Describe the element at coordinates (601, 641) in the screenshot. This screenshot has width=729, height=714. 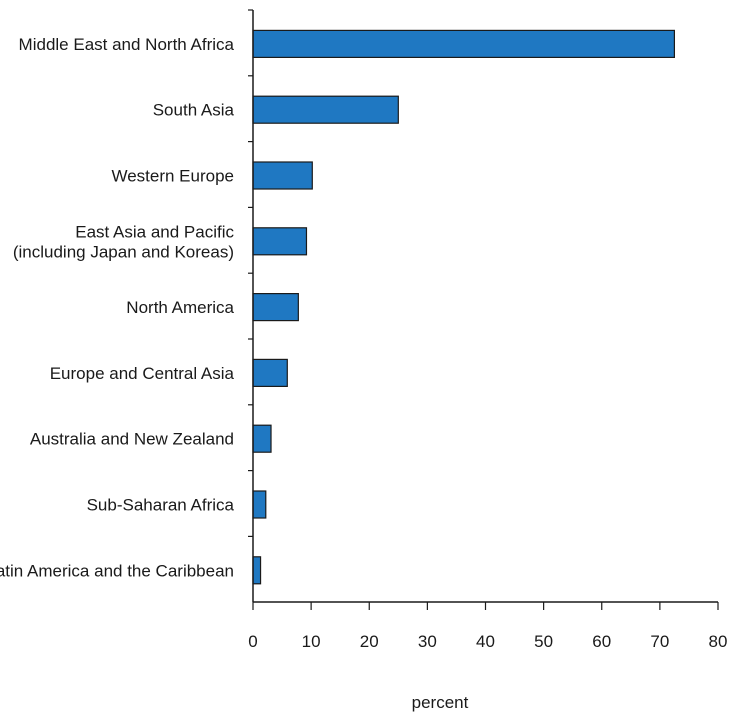
I see `x-tick-label: 60` at that location.